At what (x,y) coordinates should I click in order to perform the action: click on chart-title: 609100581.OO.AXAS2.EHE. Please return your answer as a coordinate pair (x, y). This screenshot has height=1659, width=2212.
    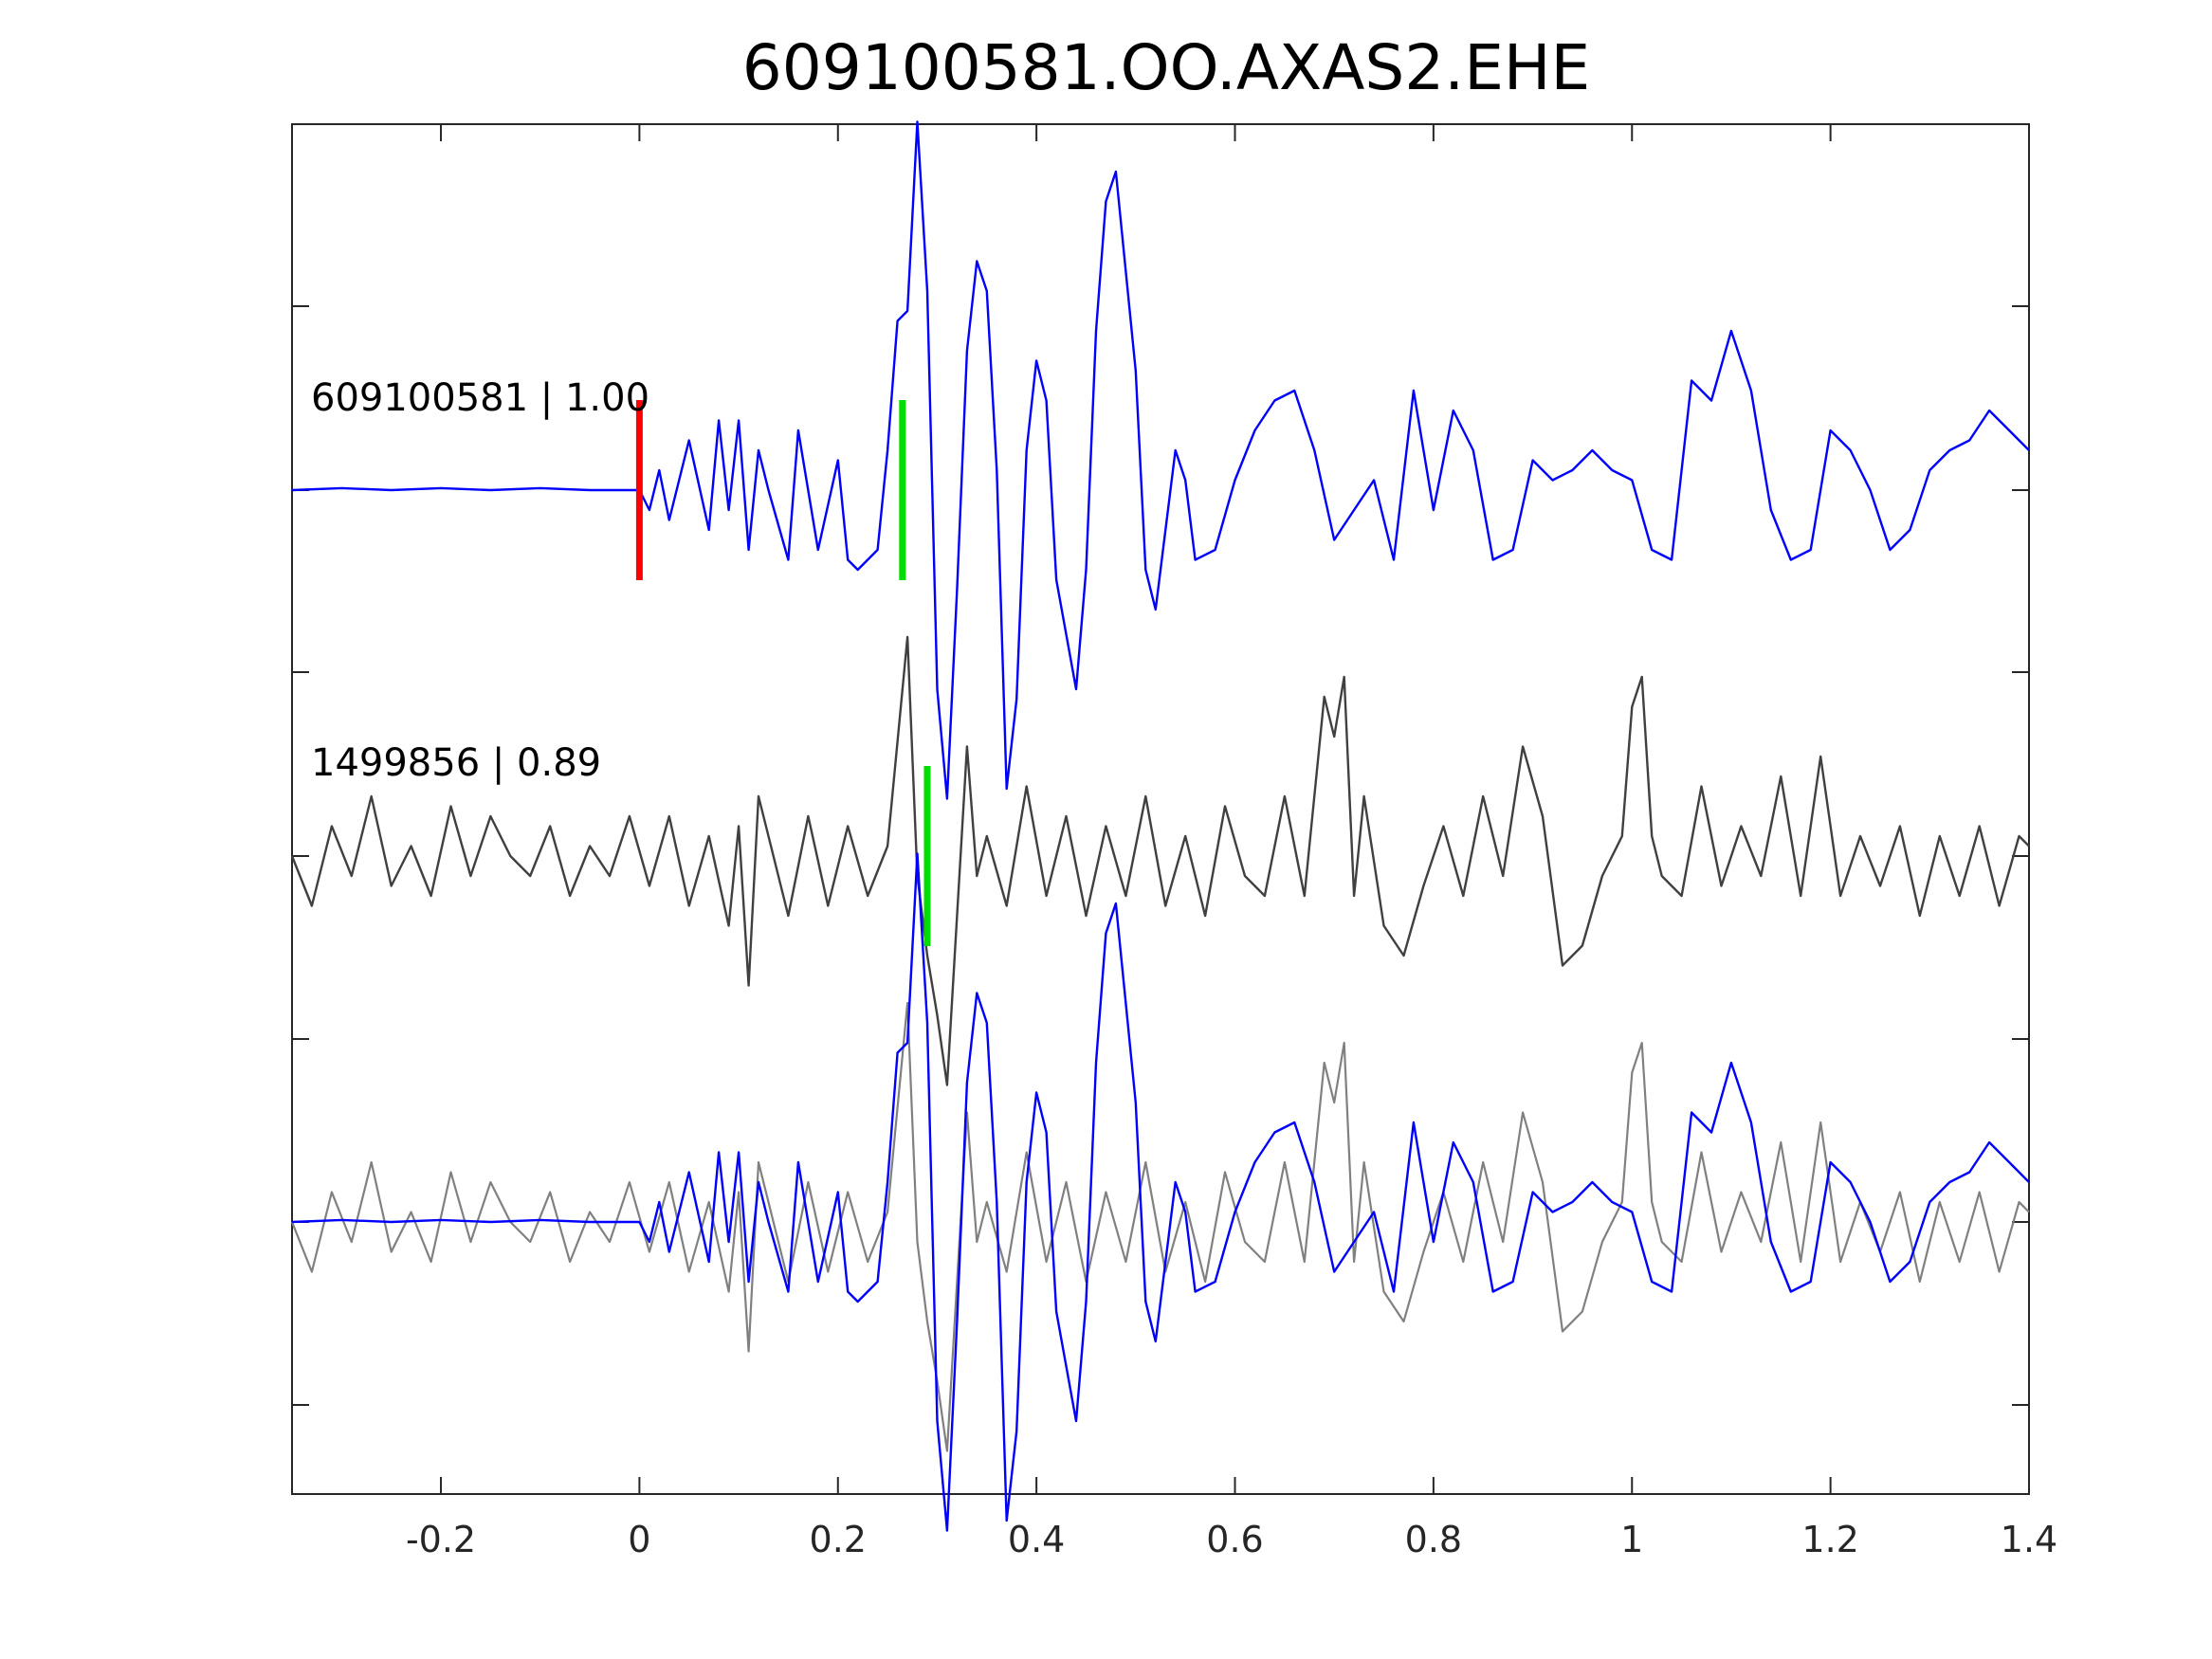
    Looking at the image, I should click on (1166, 67).